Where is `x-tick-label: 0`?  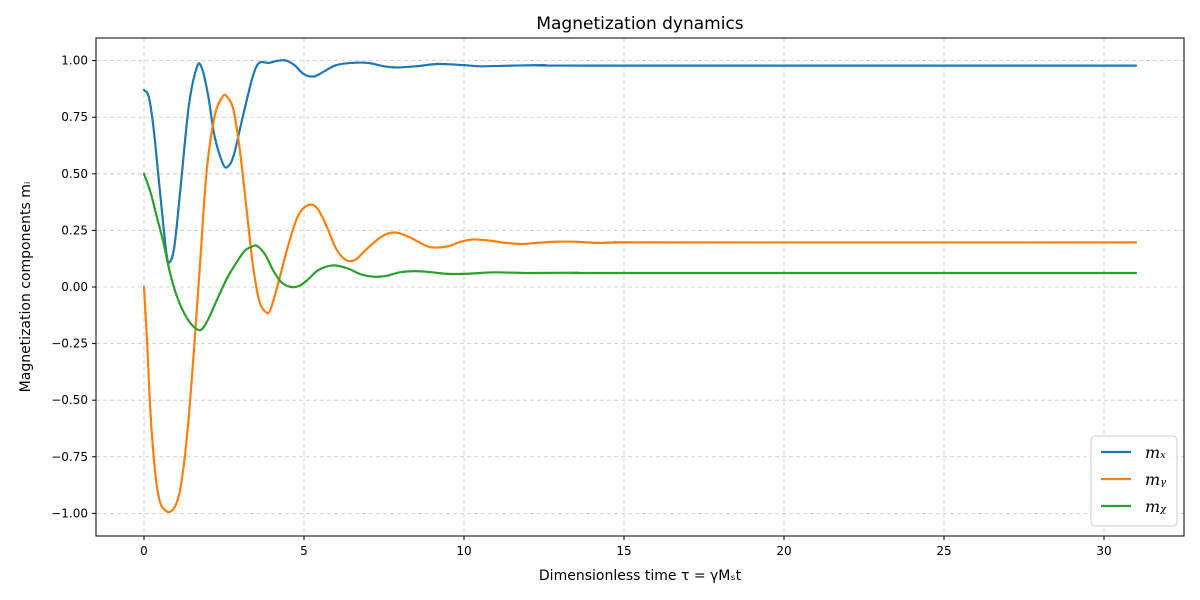
x-tick-label: 0 is located at coordinates (144, 551).